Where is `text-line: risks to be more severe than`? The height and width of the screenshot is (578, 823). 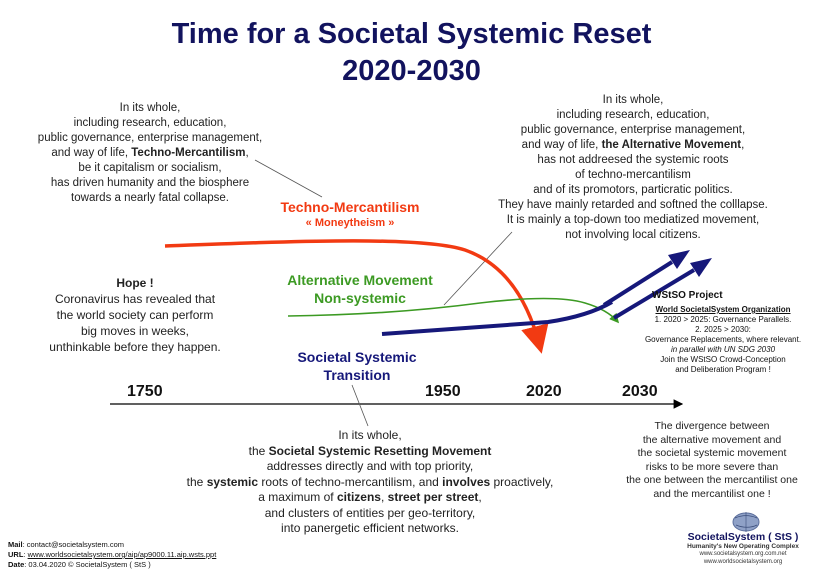 text-line: risks to be more severe than is located at coordinates (712, 466).